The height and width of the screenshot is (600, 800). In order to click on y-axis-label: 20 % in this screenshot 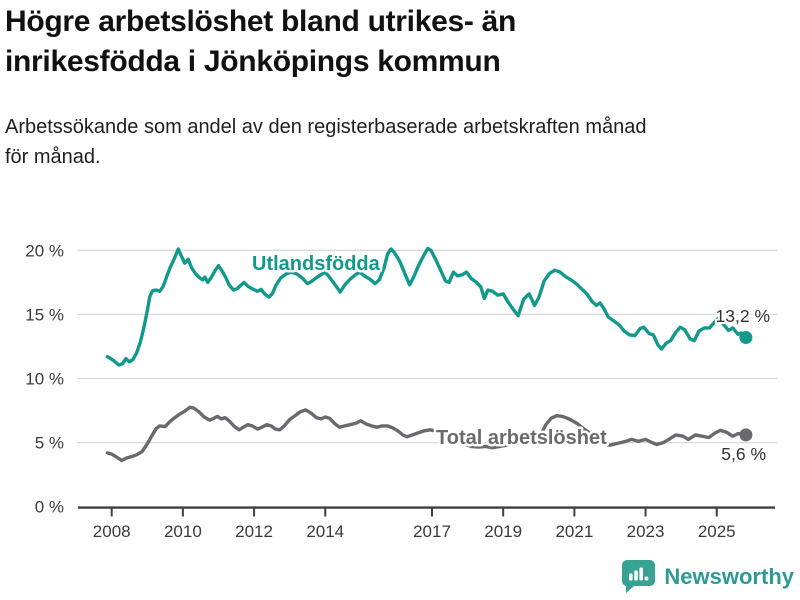, I will do `click(44, 250)`.